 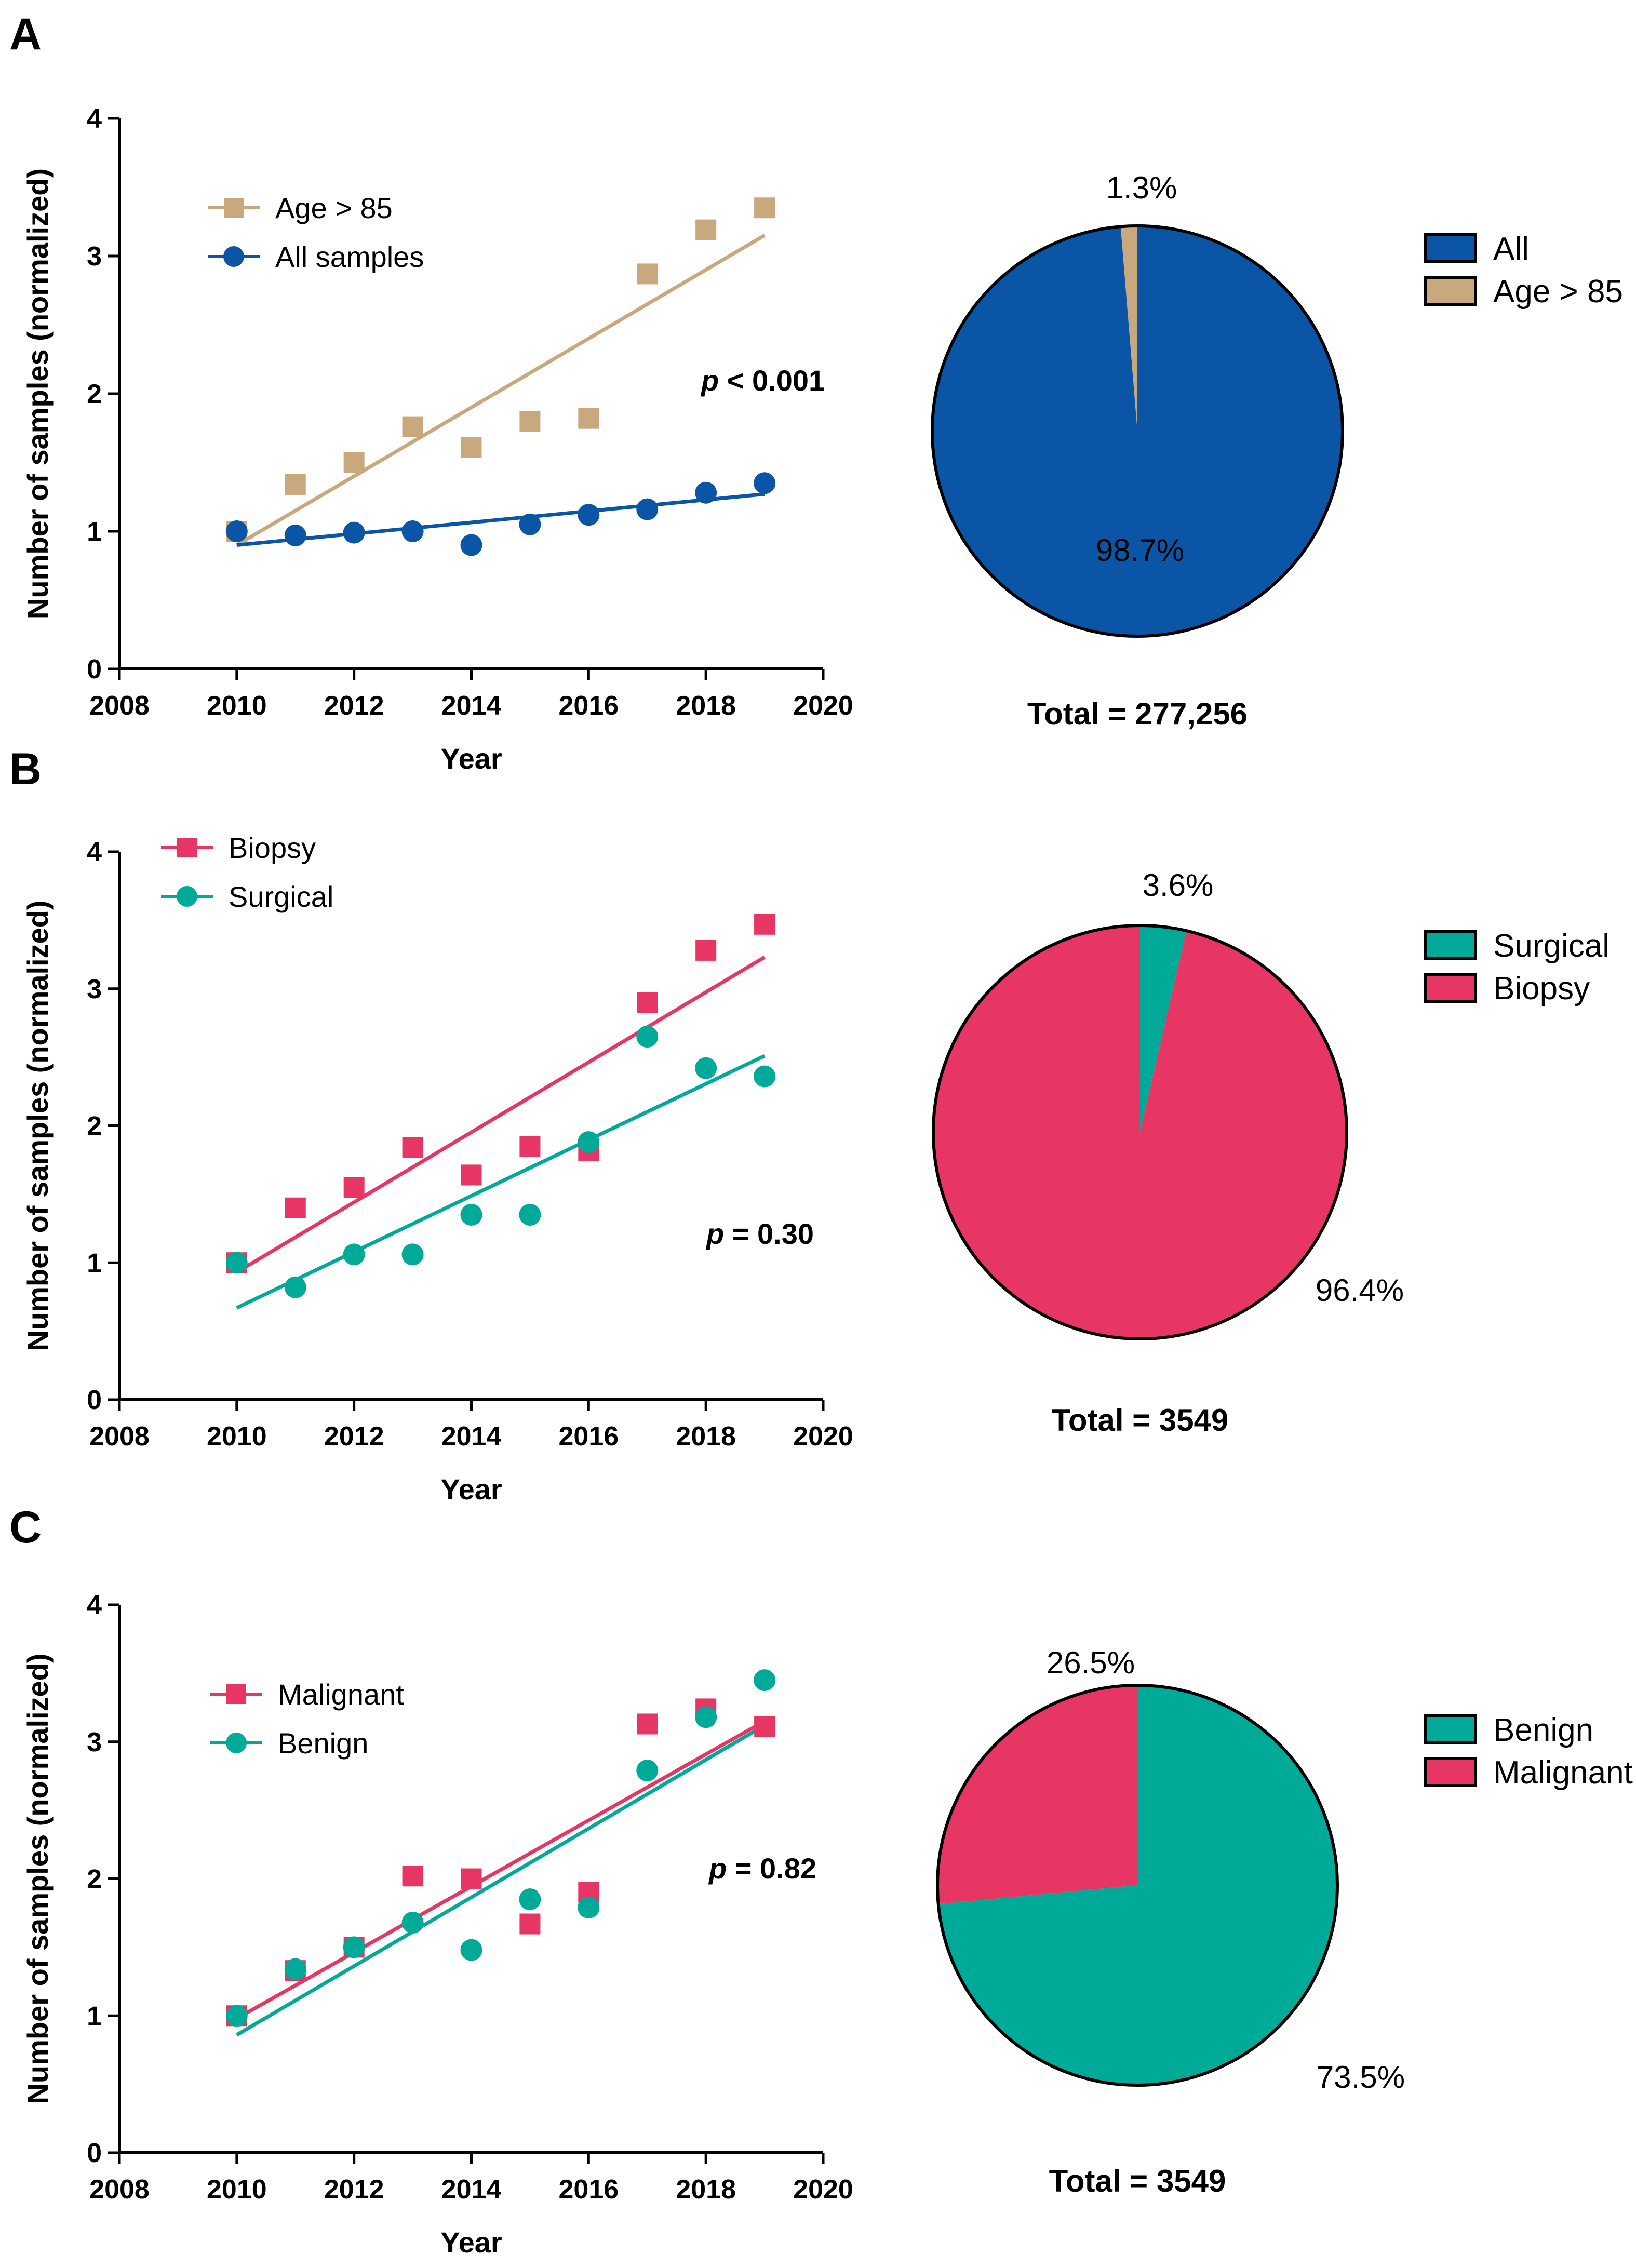 What do you see at coordinates (334, 208) in the screenshot?
I see `legend-label: Age > 85` at bounding box center [334, 208].